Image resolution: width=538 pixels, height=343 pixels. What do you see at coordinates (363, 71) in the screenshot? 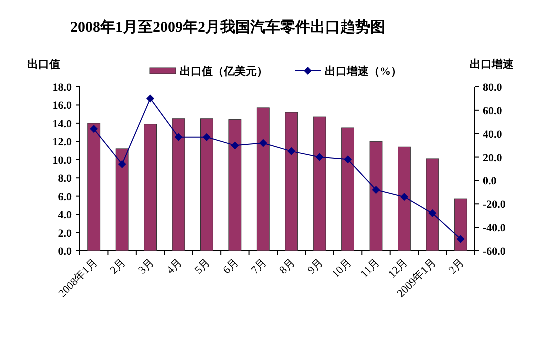
I see `legend-label: 出口增速（%）` at bounding box center [363, 71].